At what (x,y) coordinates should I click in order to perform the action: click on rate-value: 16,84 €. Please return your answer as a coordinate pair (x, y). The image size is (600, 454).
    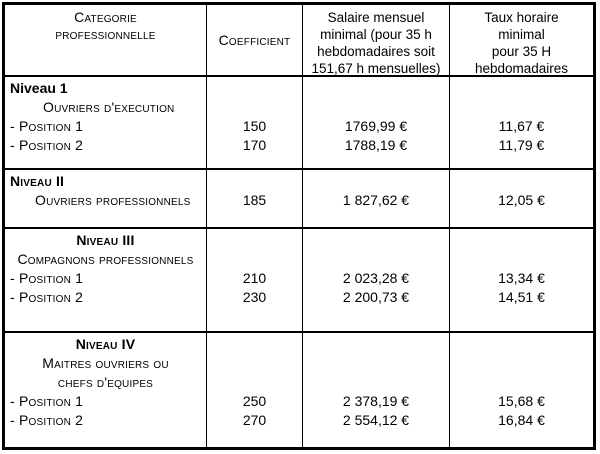
    Looking at the image, I should click on (521, 420).